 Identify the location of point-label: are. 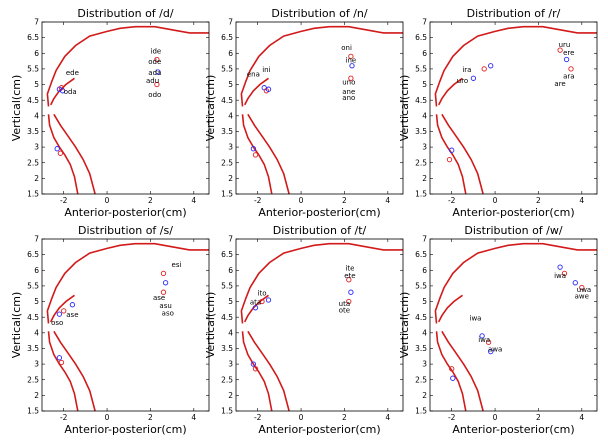
(559, 84).